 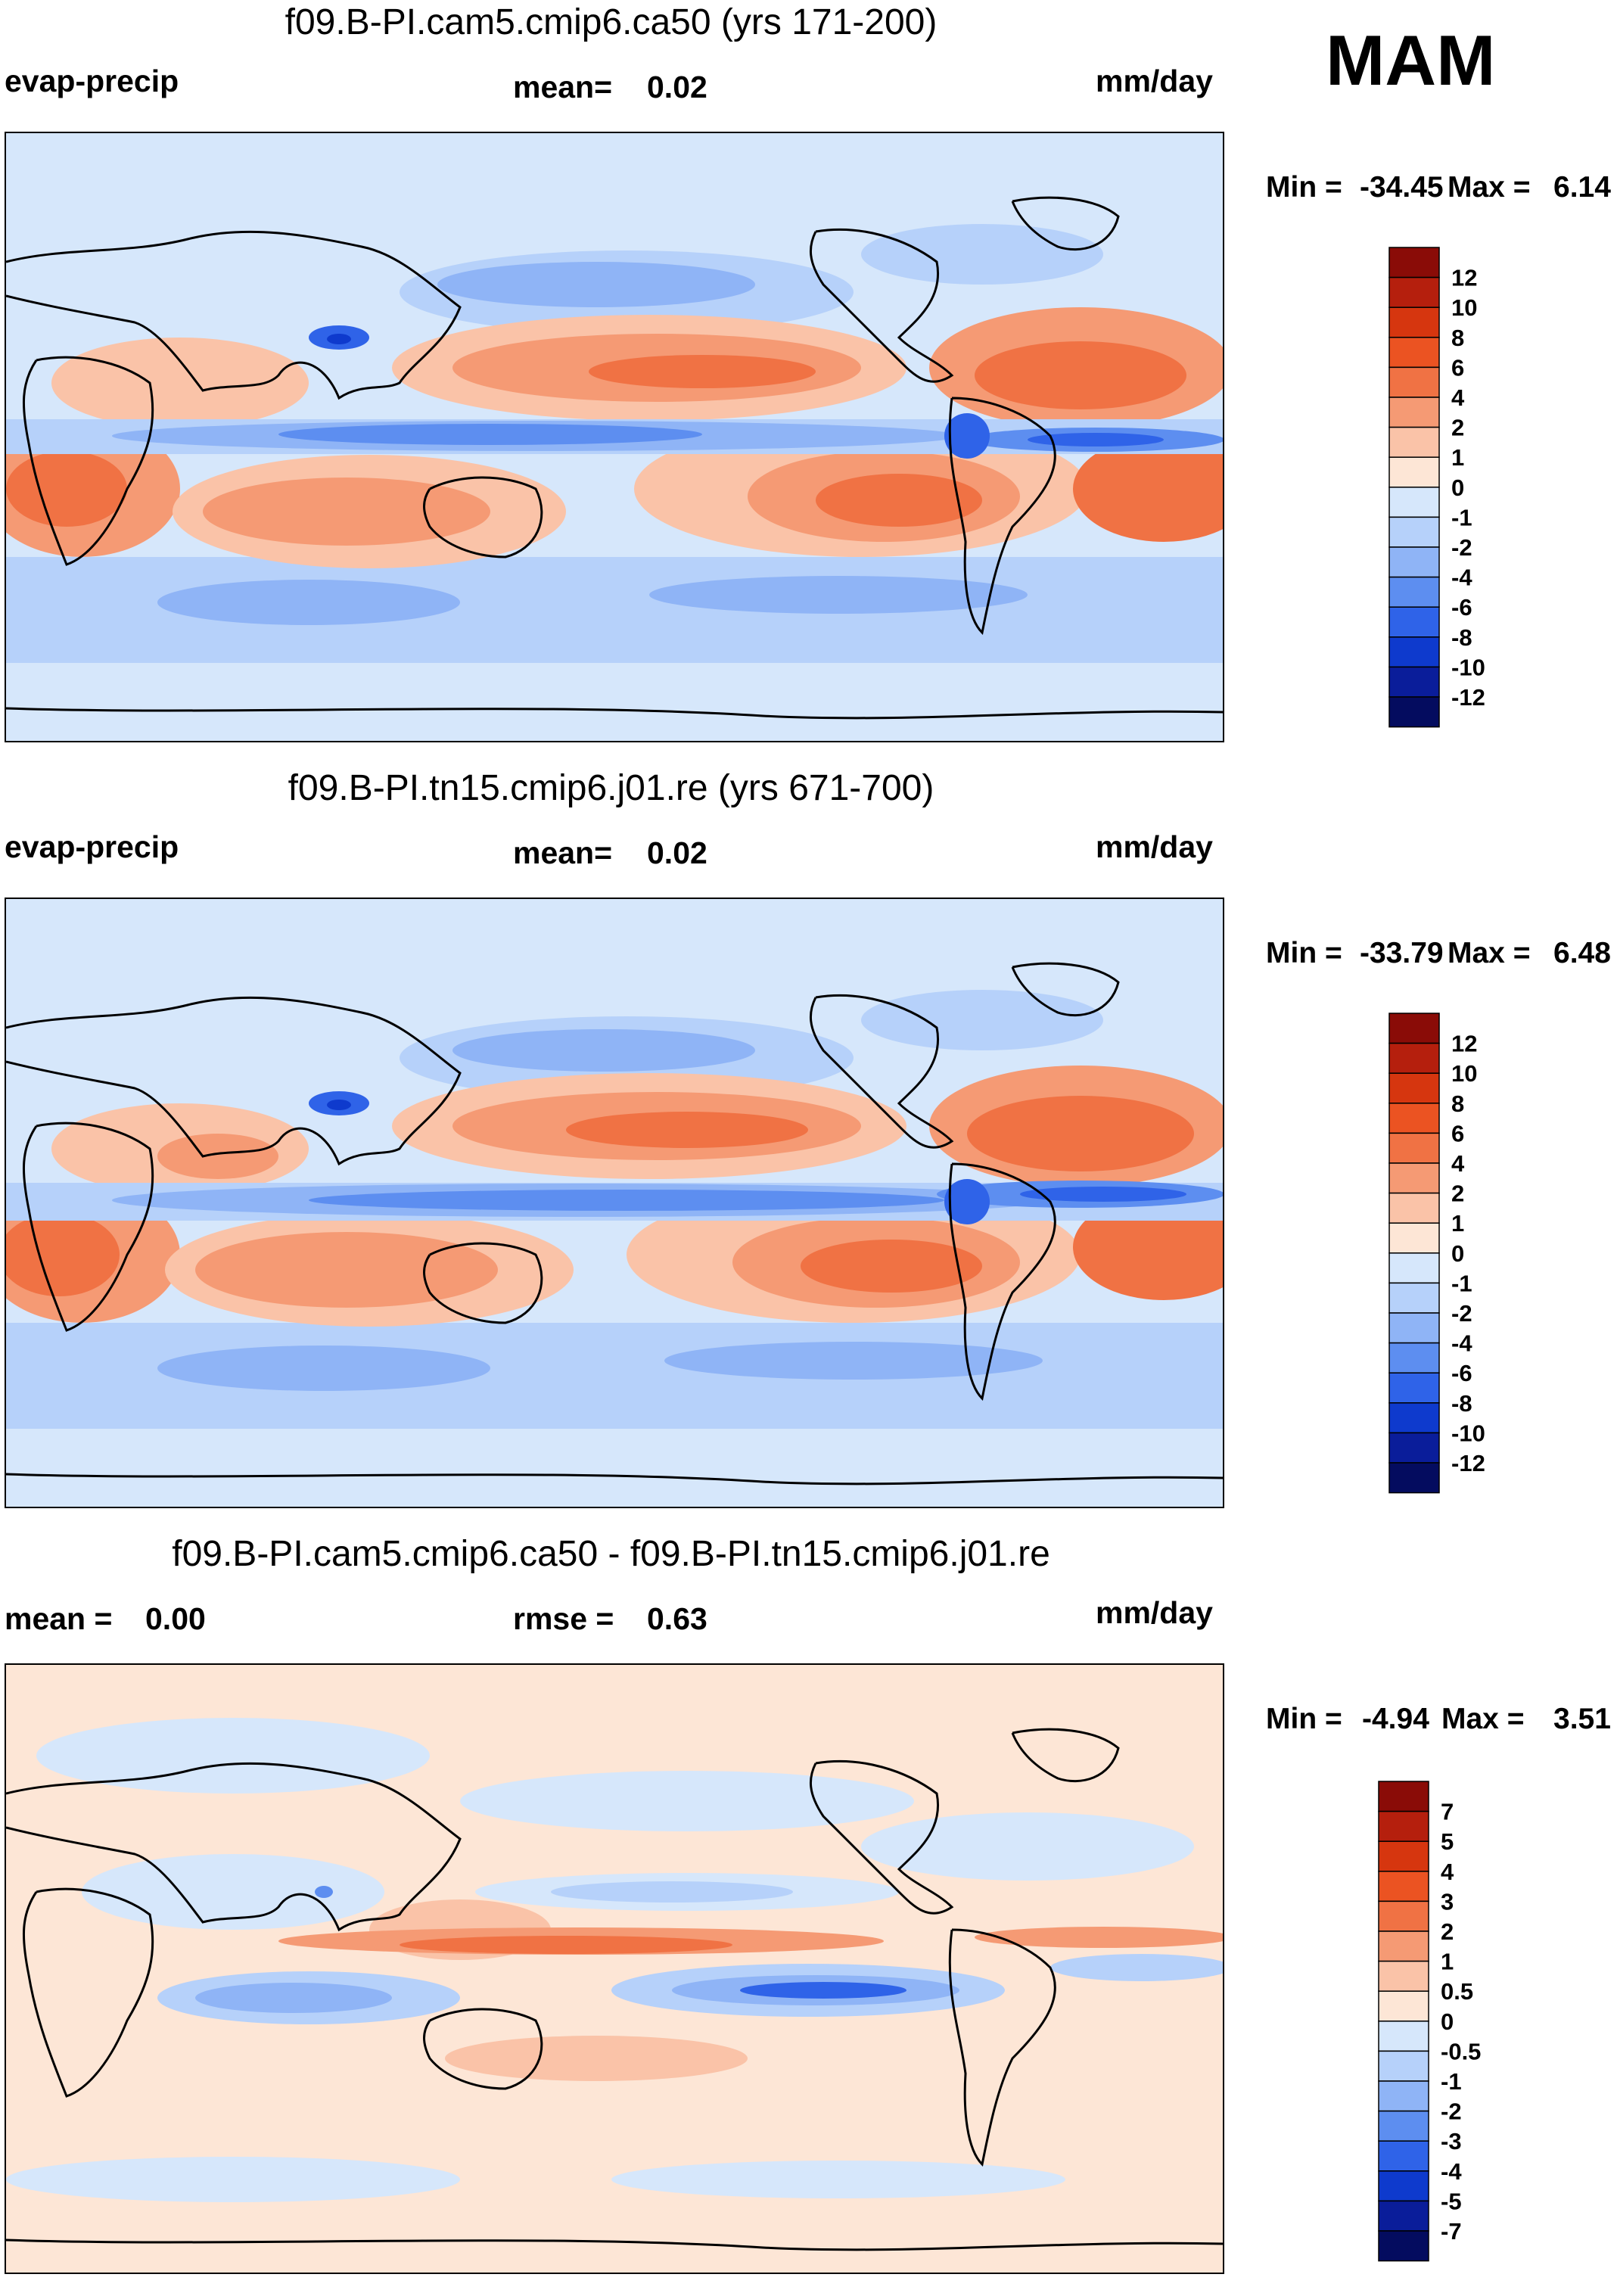 What do you see at coordinates (483, 1283) in the screenshot?
I see `australia-coast` at bounding box center [483, 1283].